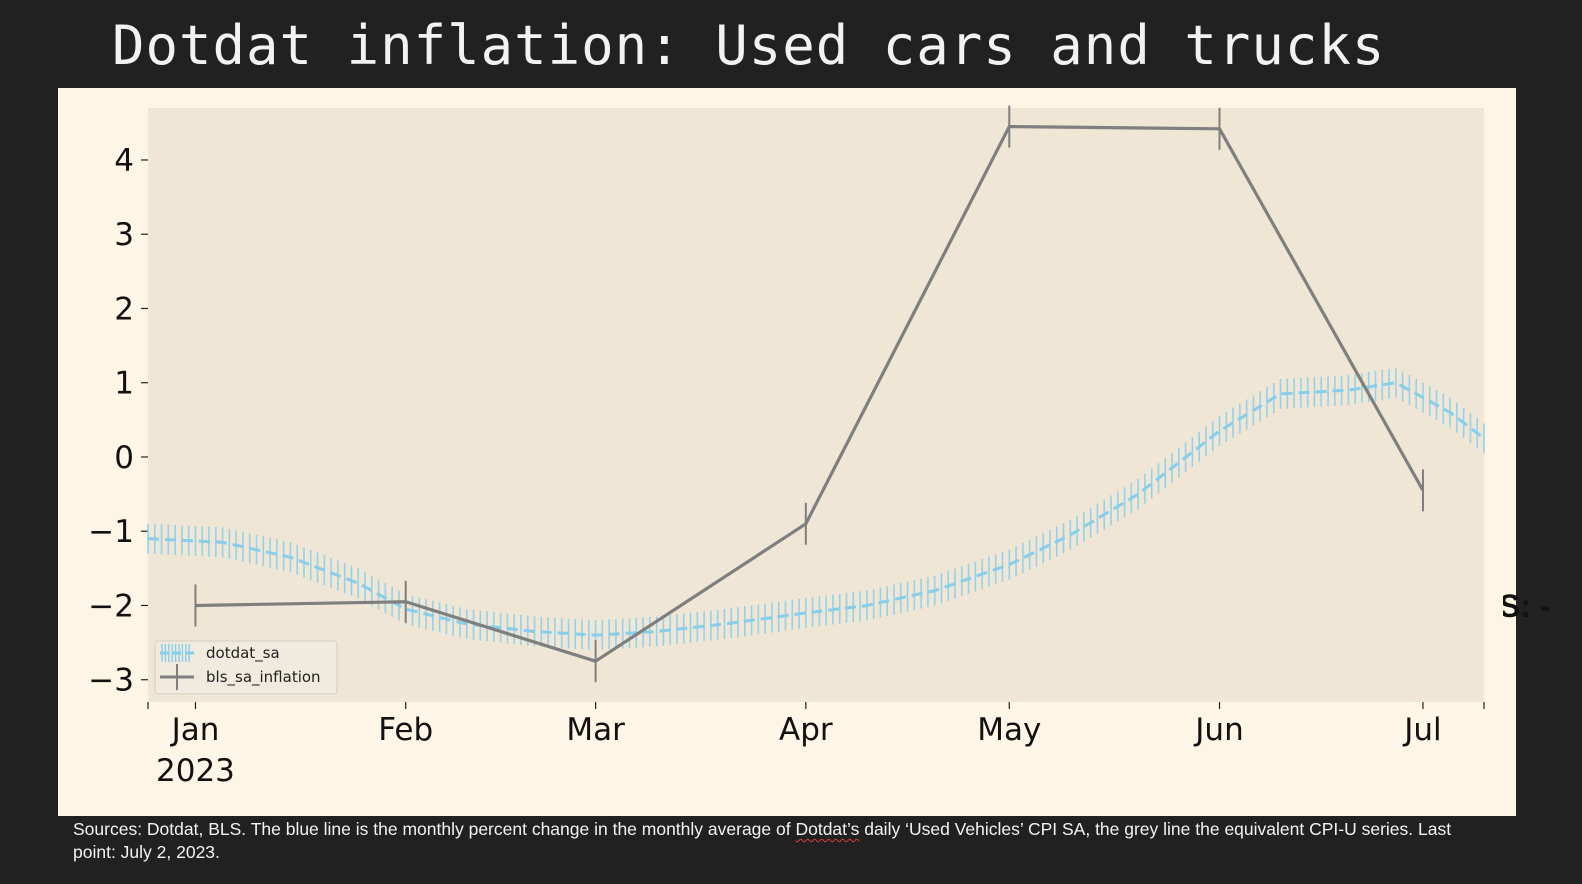 The image size is (1582, 884). What do you see at coordinates (806, 730) in the screenshot?
I see `x-tick-label: Apr` at bounding box center [806, 730].